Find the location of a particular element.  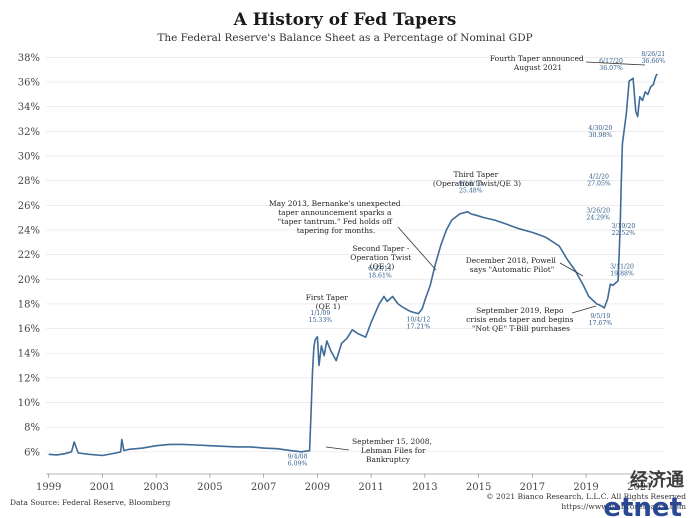

data-label-line: 27.05% is located at coordinates (599, 183).